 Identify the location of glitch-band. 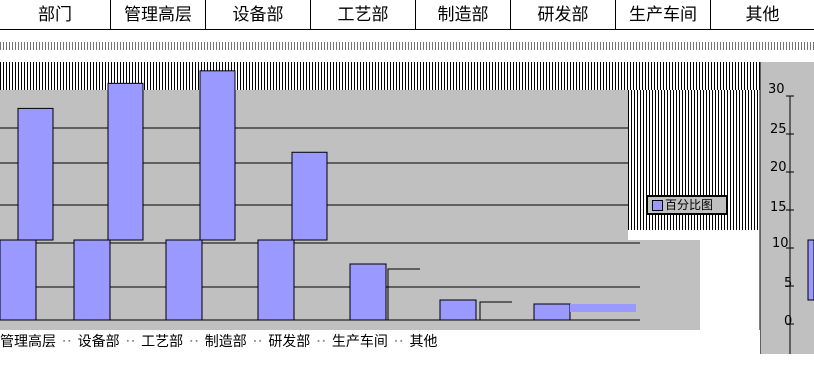
(407, 46).